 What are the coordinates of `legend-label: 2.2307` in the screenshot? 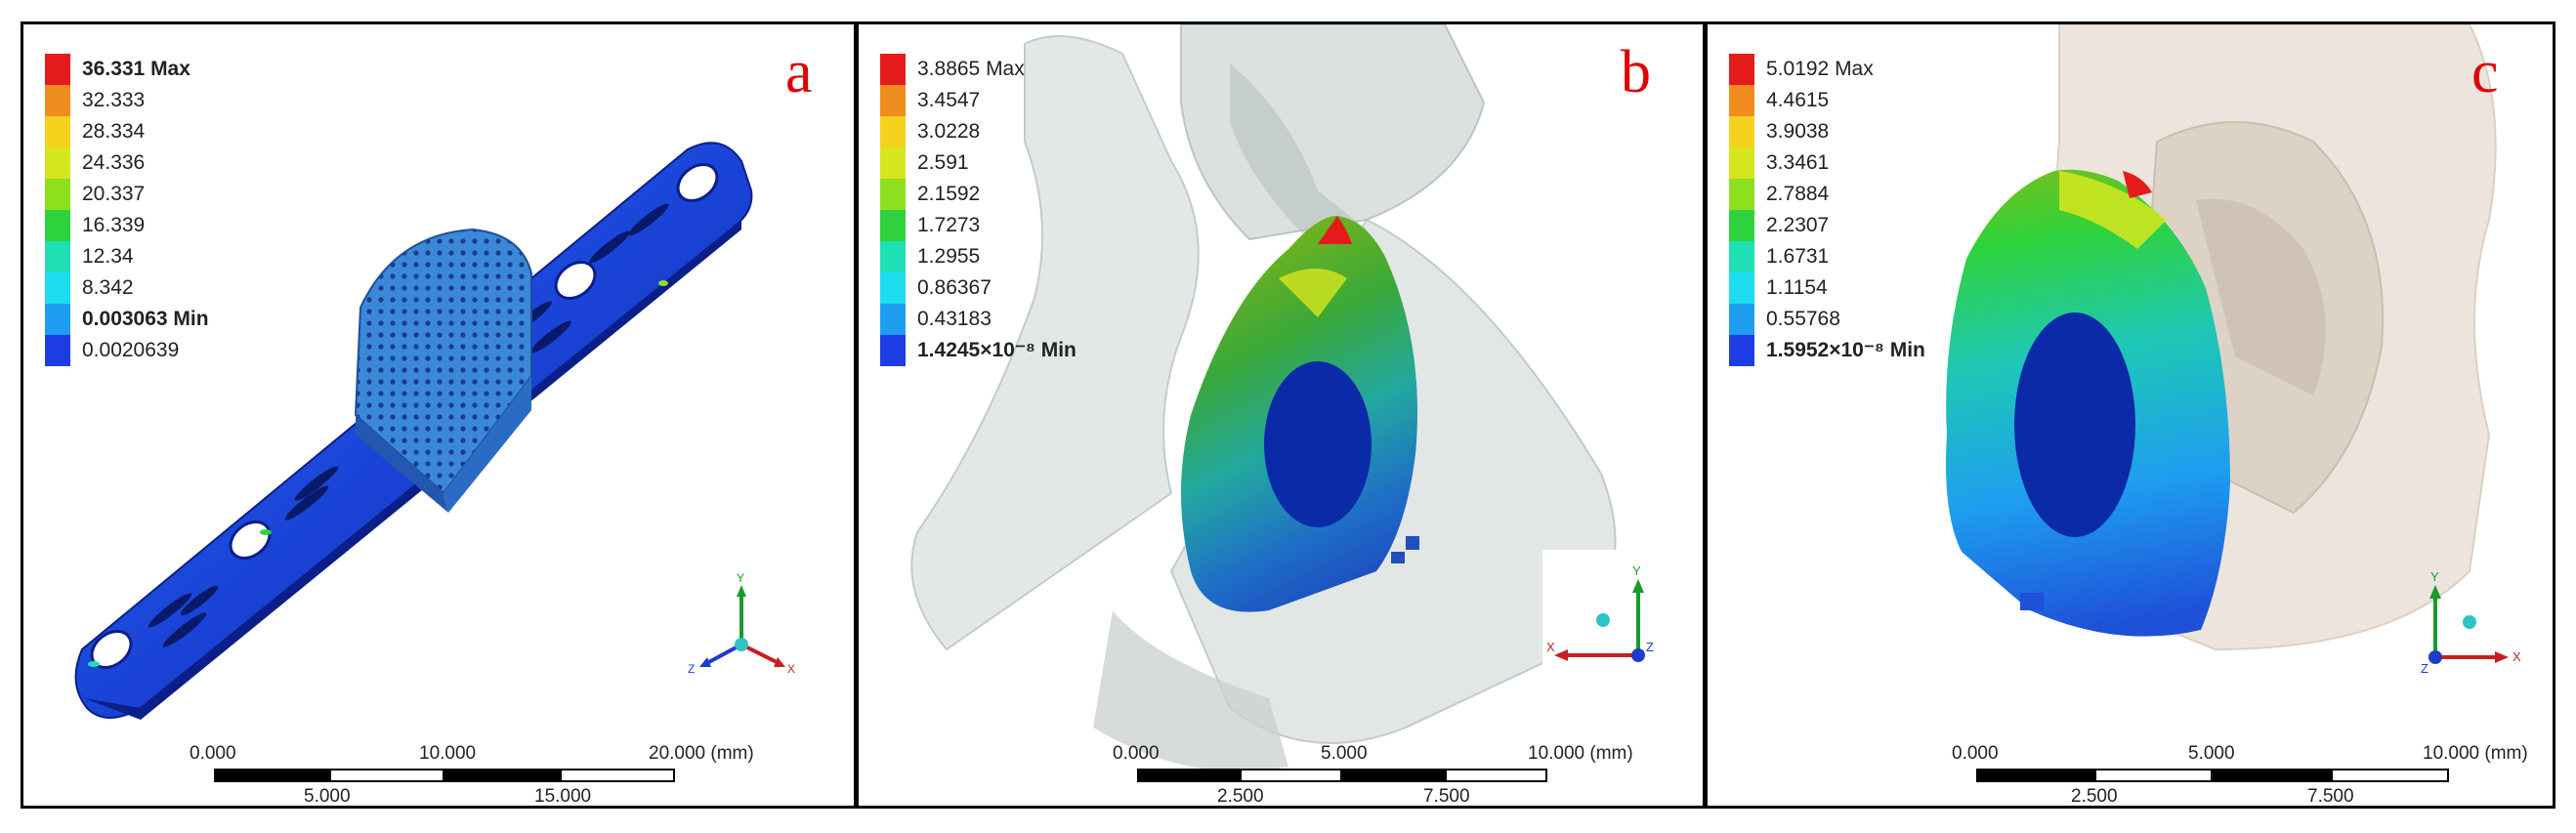 It's located at (1798, 225).